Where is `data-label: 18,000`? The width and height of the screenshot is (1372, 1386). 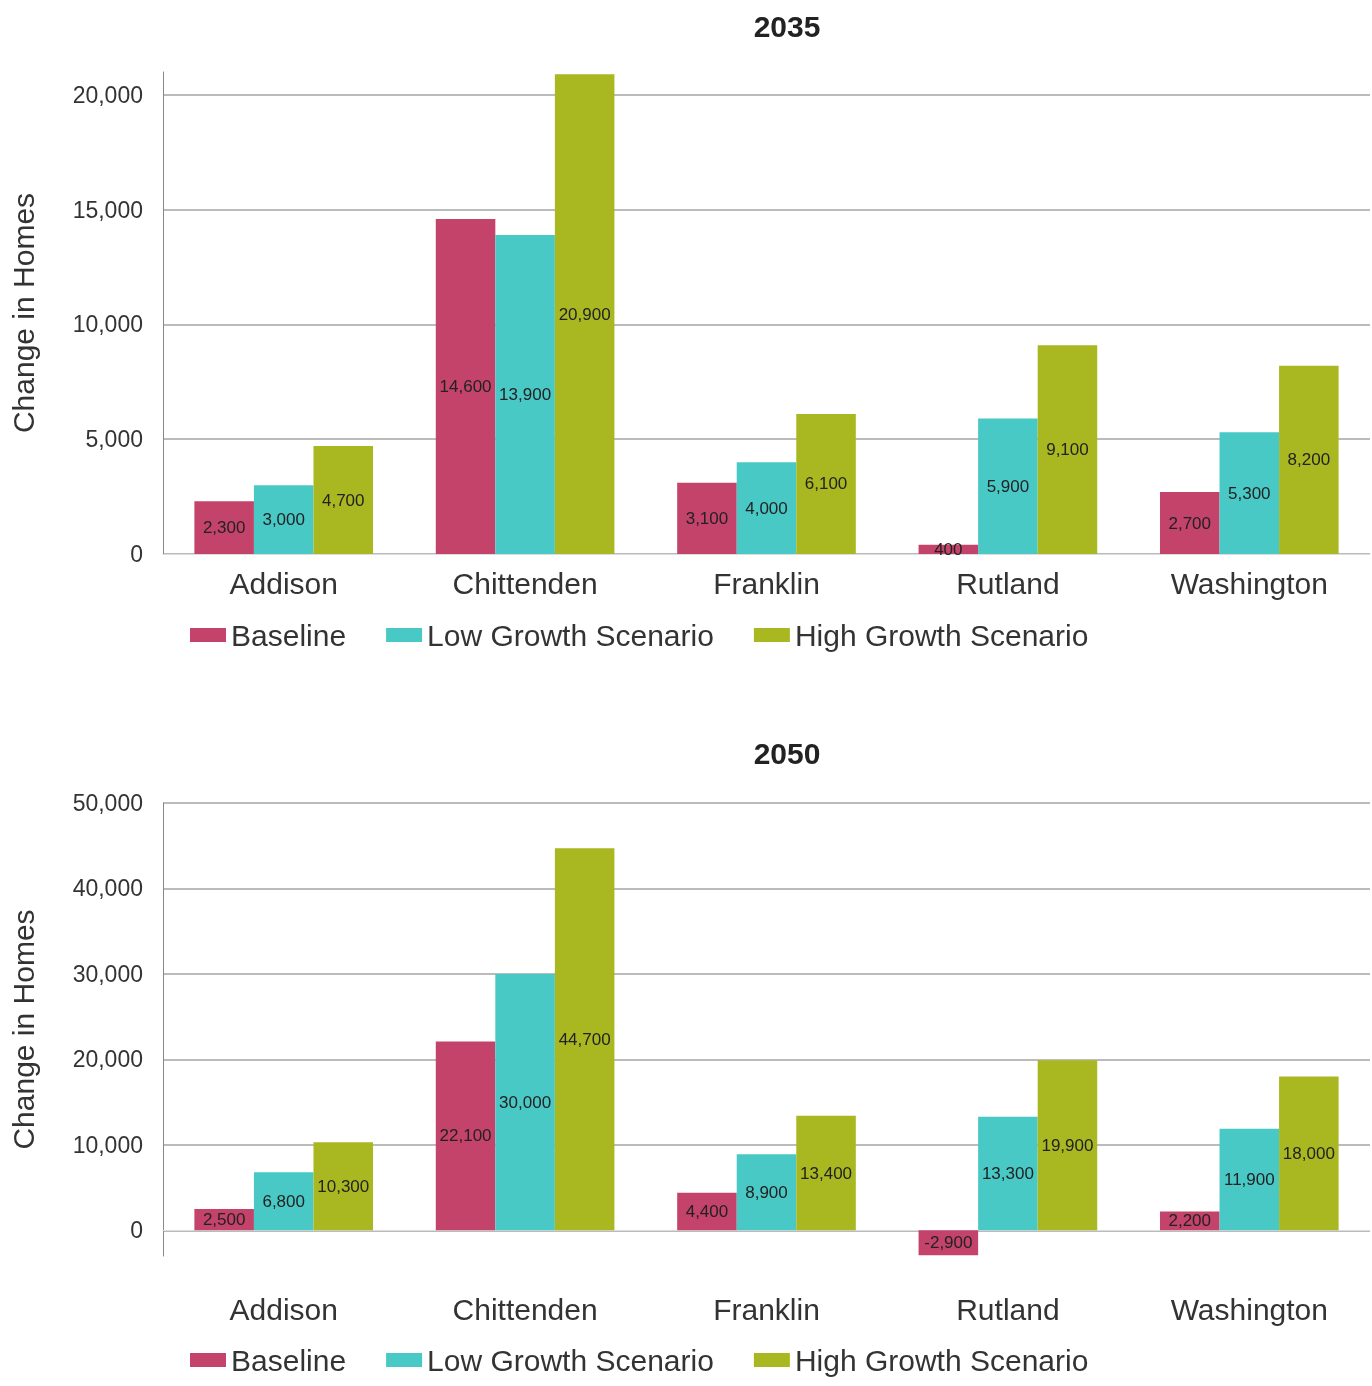
data-label: 18,000 is located at coordinates (1308, 1153).